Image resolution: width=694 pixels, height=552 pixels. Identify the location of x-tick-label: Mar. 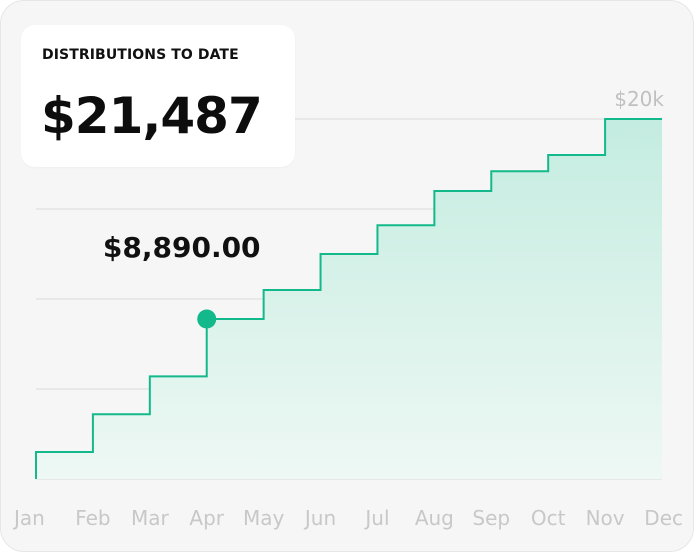
(150, 518).